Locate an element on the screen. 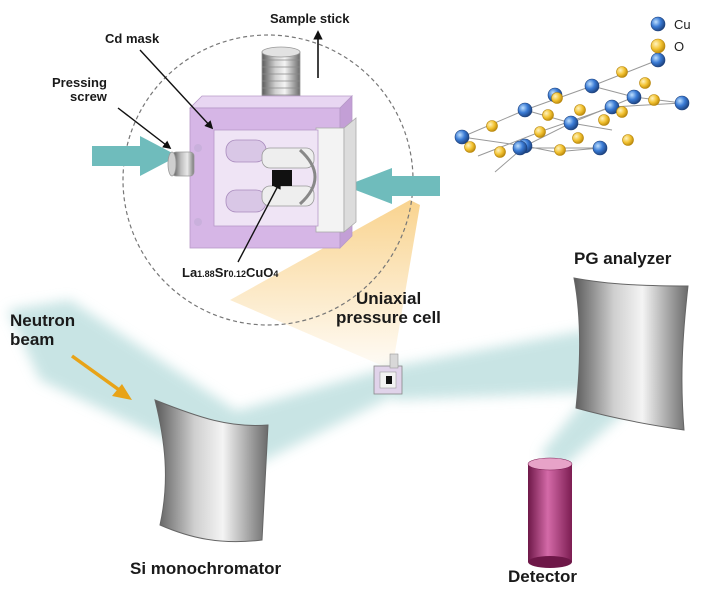  cu-legend-label: Cu is located at coordinates (682, 24).